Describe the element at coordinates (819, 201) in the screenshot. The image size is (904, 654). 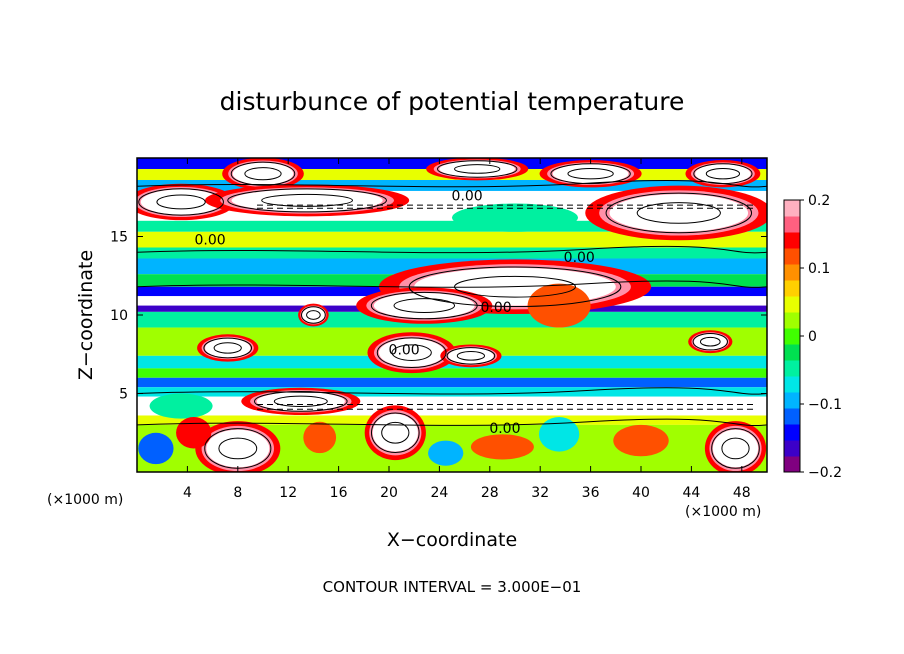
I see `colorbar-tick-label: 0.2` at that location.